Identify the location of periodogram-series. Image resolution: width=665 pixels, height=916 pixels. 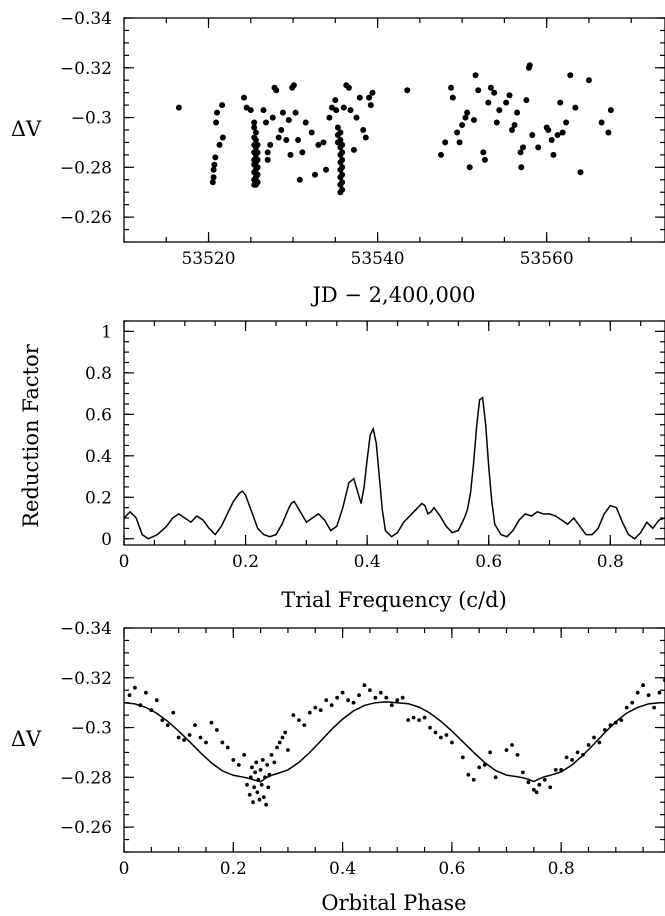
(394, 468).